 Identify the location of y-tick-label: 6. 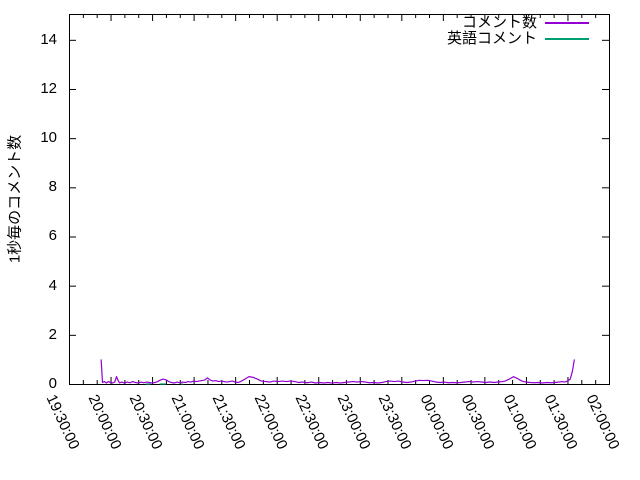
(52, 236).